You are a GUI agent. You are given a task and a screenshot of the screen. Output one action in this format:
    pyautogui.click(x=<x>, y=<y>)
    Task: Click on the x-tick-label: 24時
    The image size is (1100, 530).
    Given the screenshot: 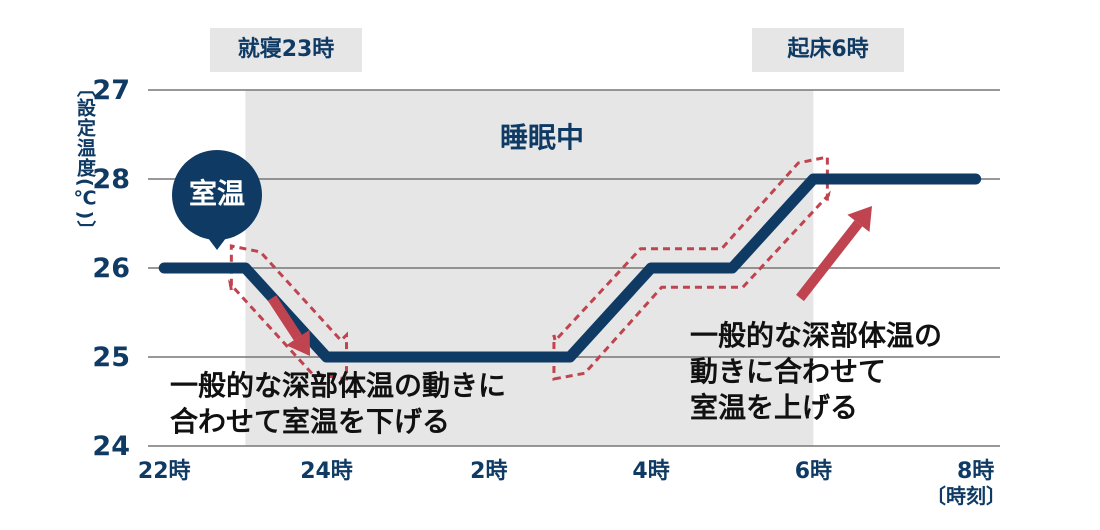 What is the action you would take?
    pyautogui.click(x=326, y=471)
    